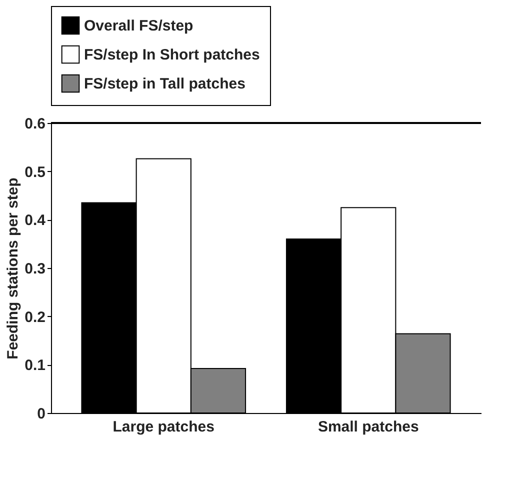 The image size is (513, 493). What do you see at coordinates (35, 317) in the screenshot?
I see `y-tick-label: 0.2` at bounding box center [35, 317].